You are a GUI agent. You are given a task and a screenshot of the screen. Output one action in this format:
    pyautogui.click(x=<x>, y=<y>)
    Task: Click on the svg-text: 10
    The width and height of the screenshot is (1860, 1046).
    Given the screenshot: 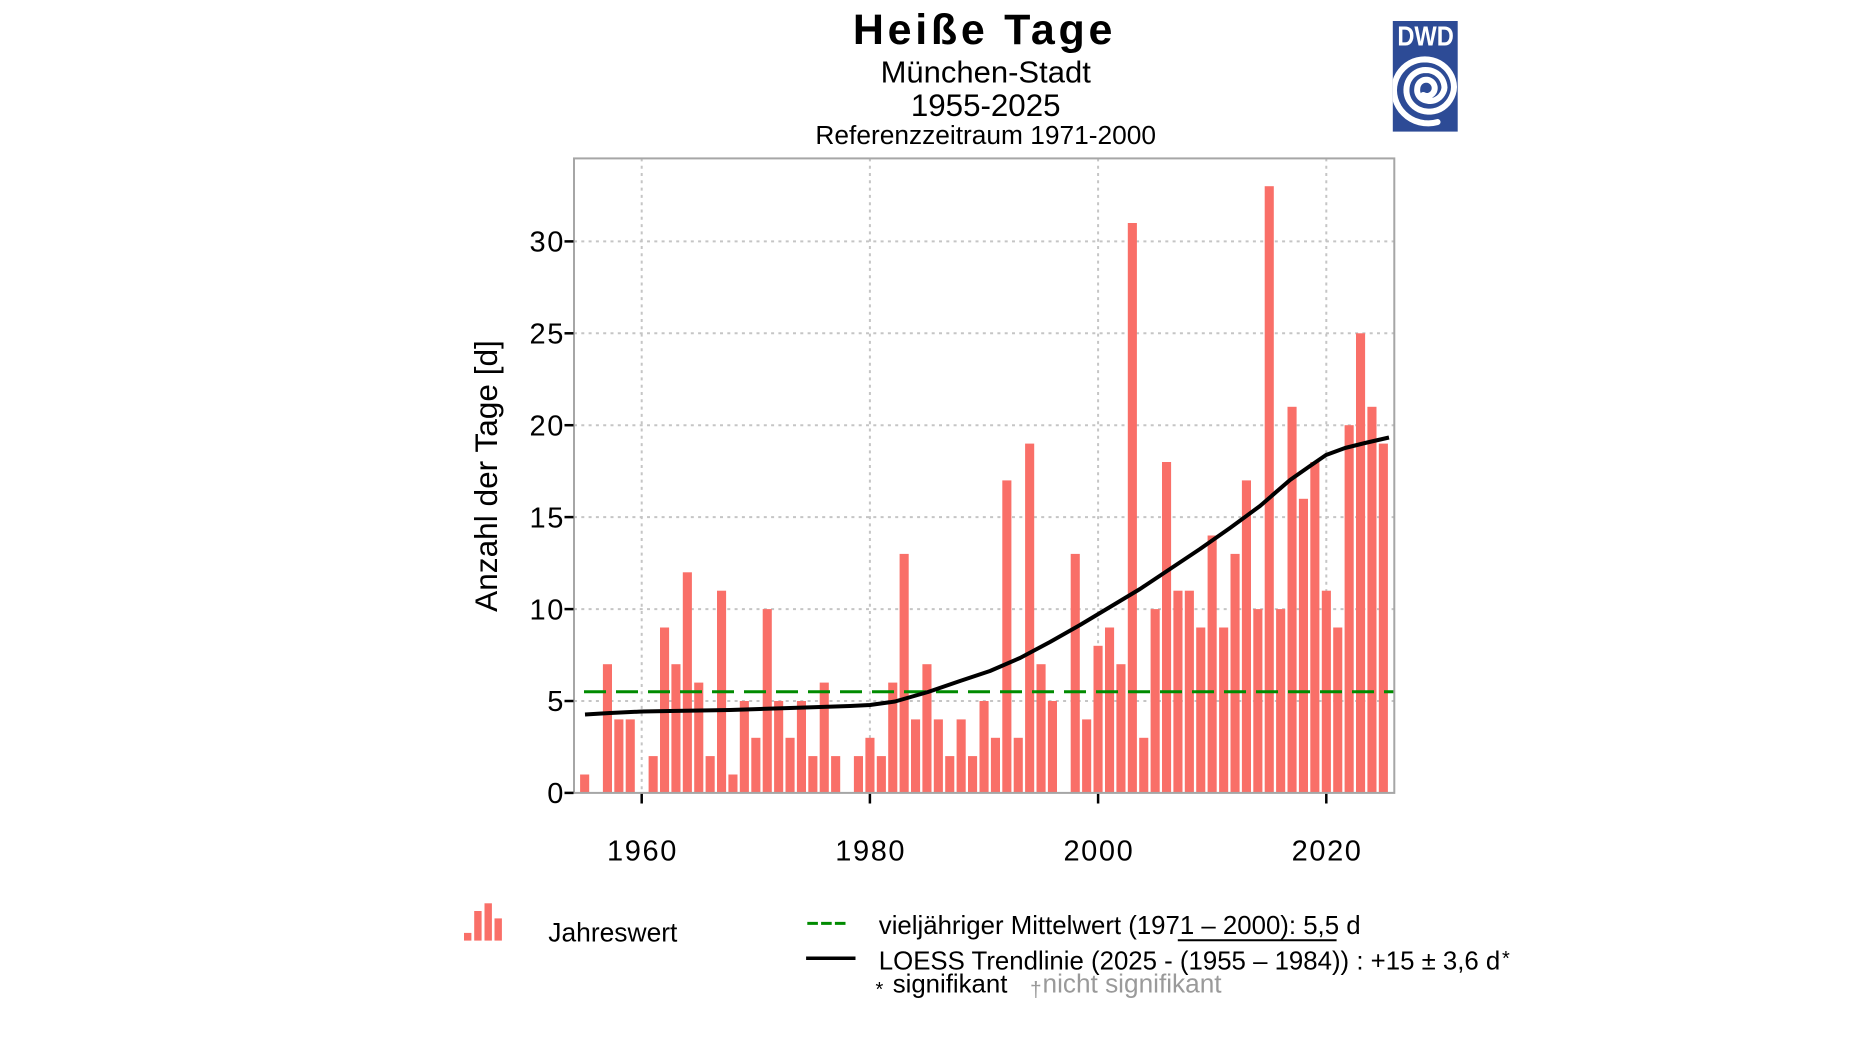 What is the action you would take?
    pyautogui.click(x=547, y=610)
    